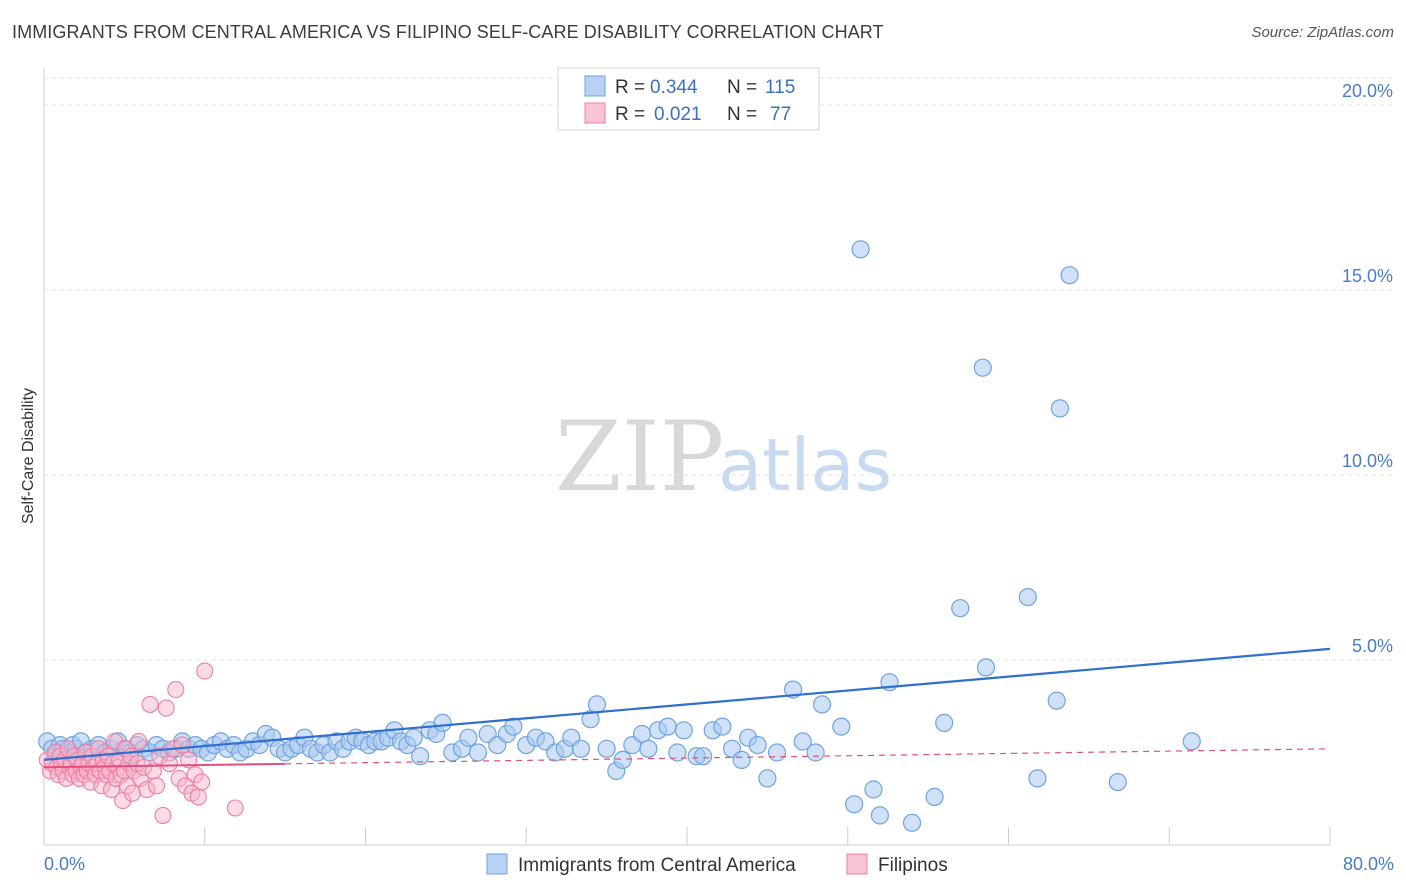 The image size is (1406, 892). I want to click on trend-line-filipinos-dashed, so click(808, 756).